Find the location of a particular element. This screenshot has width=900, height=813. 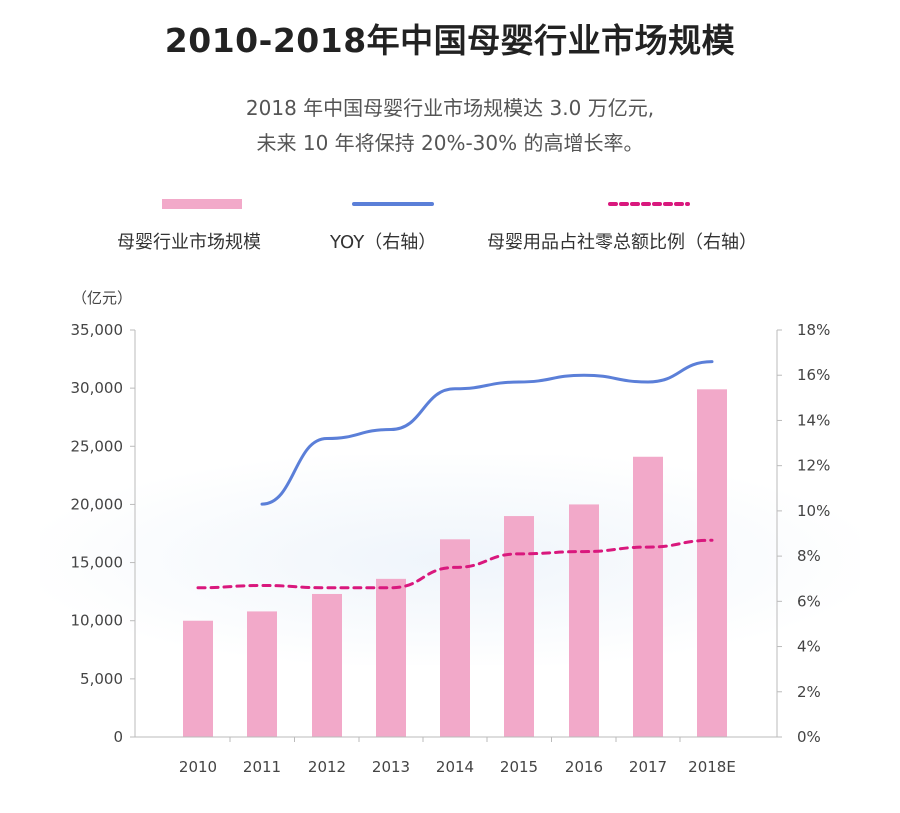

subtitle-line-2: 未来 10 年将保持 20%-30% 的高增长率。 is located at coordinates (450, 143).